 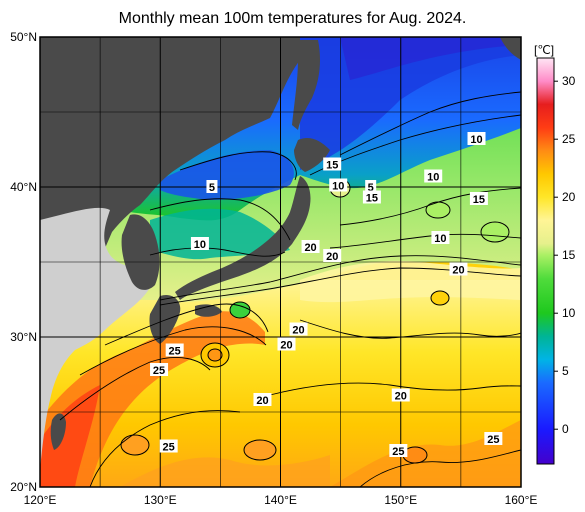 What do you see at coordinates (565, 429) in the screenshot?
I see `colorbar-tick-label: 0` at bounding box center [565, 429].